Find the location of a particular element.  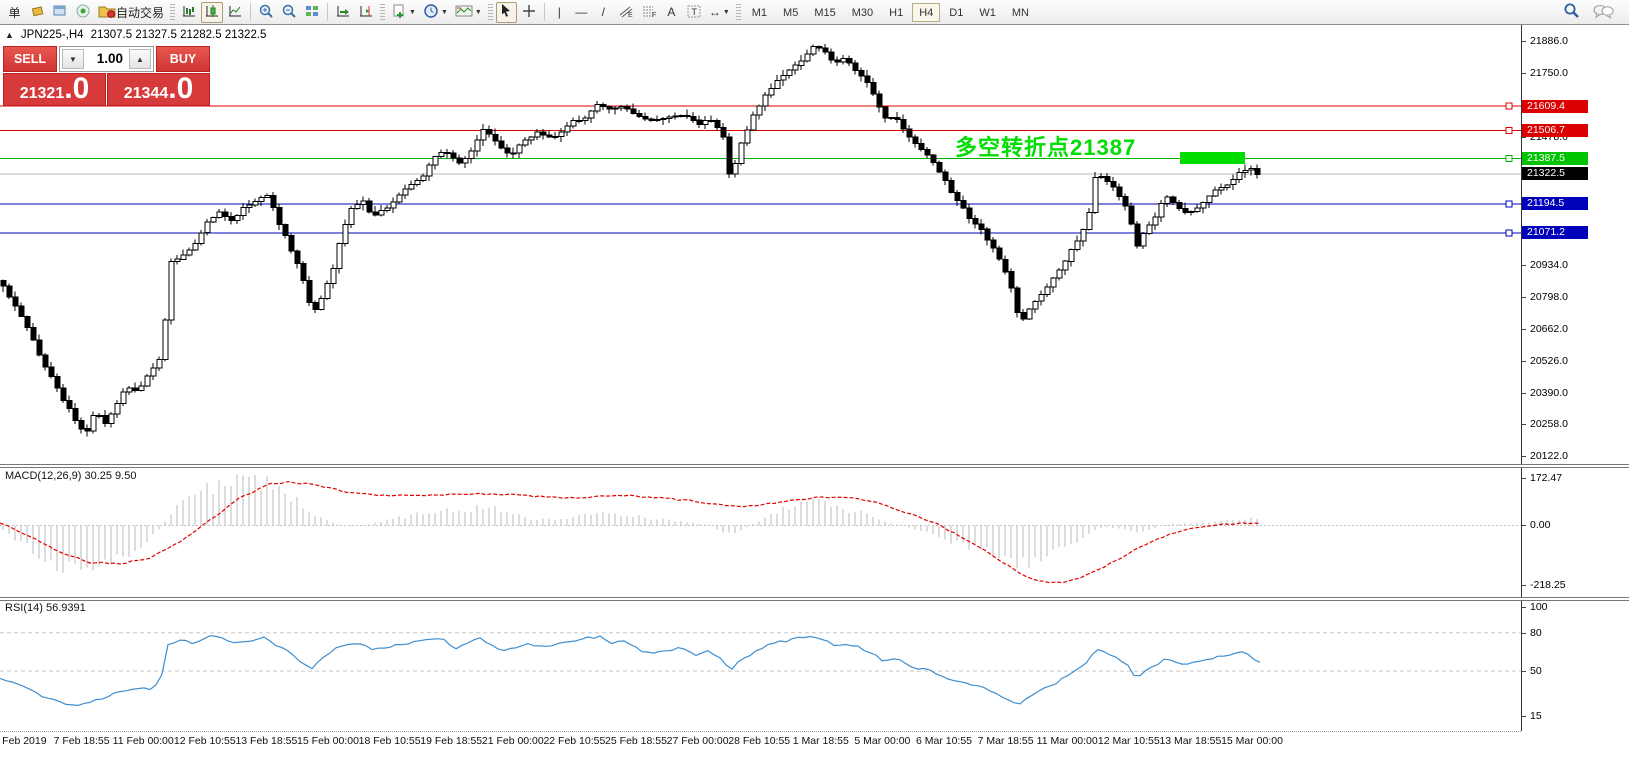

chat-bubbles-icon is located at coordinates (1603, 12).